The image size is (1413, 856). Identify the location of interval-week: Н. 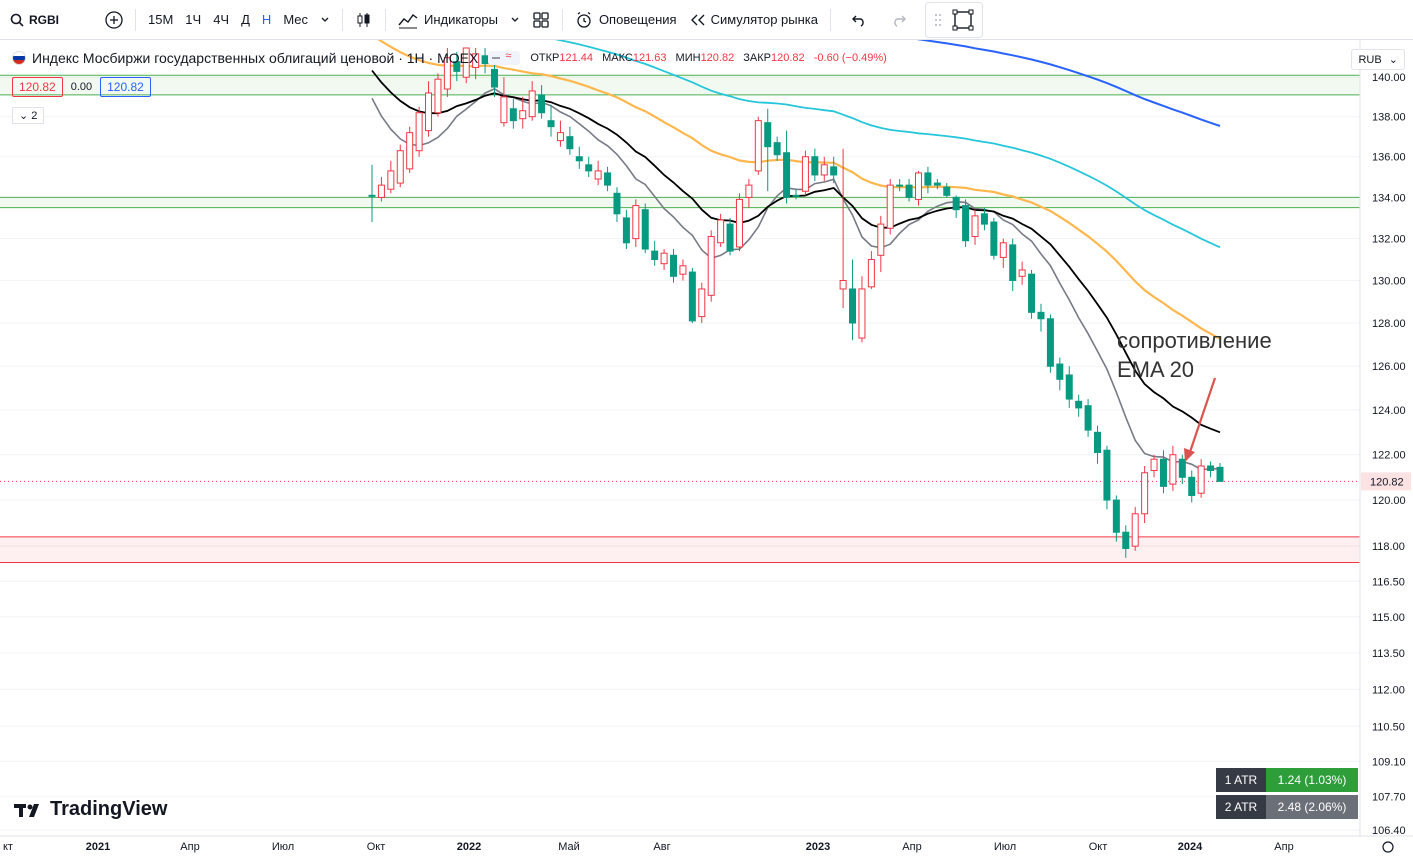
(266, 19).